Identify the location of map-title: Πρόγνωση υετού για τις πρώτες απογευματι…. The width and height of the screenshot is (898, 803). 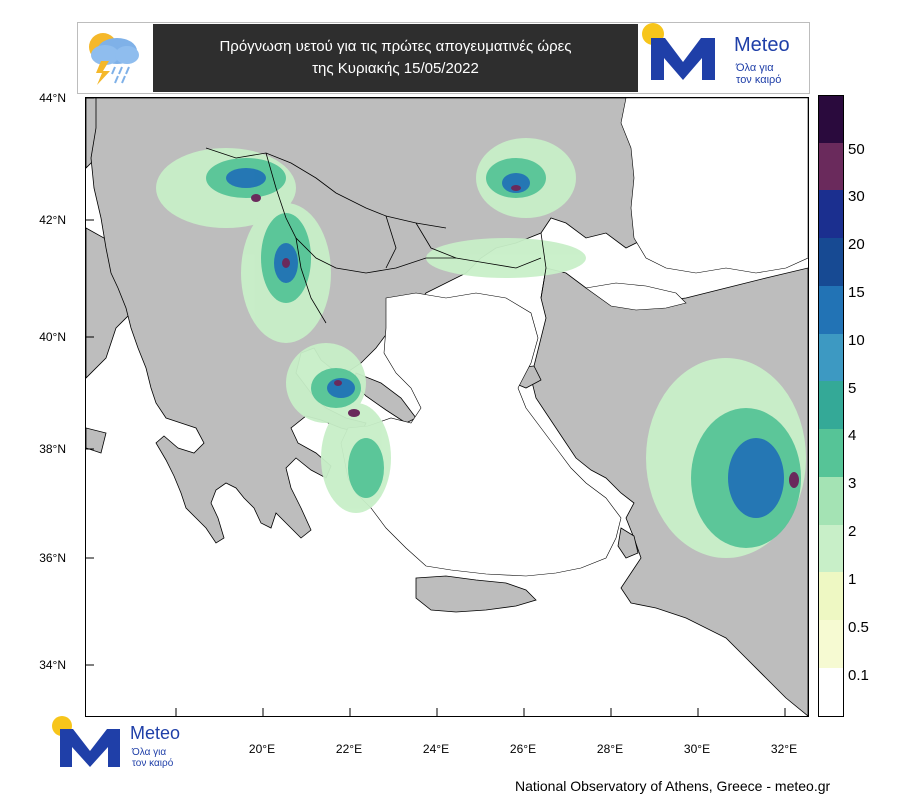
(395, 58).